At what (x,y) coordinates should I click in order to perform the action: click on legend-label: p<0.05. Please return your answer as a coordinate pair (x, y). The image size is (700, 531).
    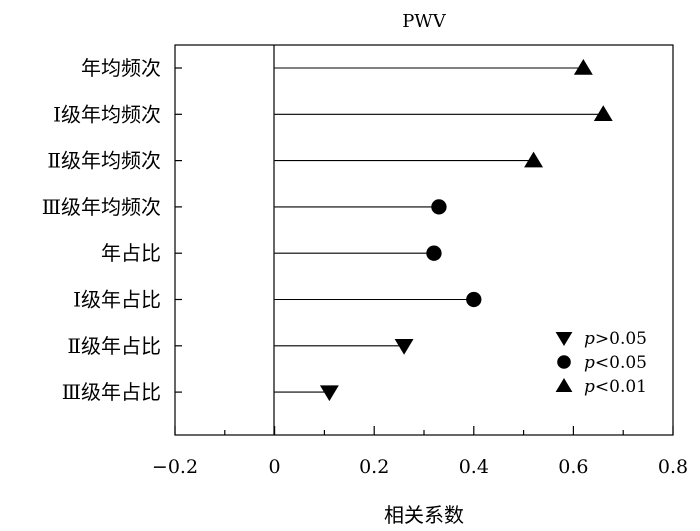
    Looking at the image, I should click on (615, 363).